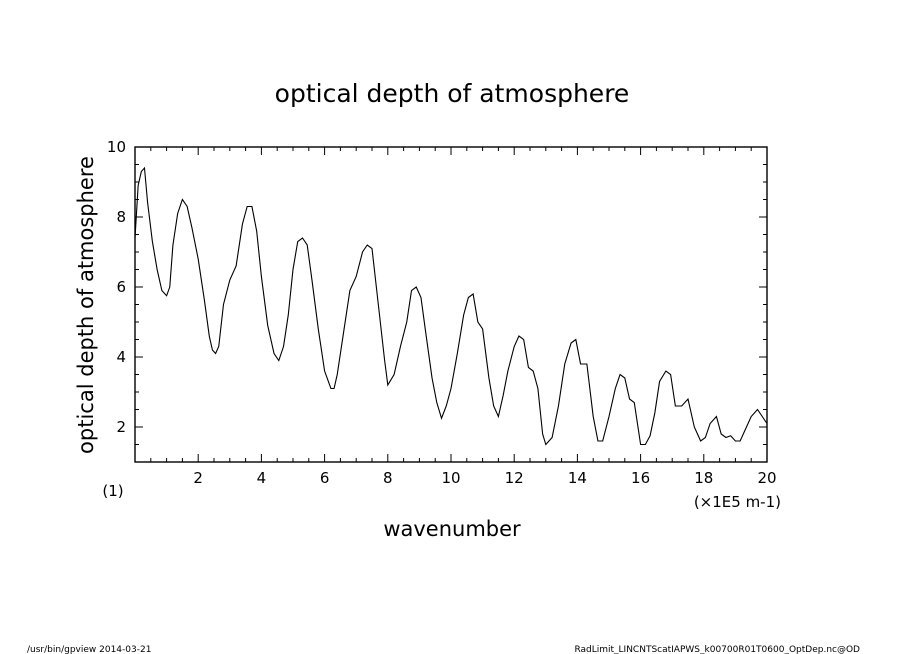 This screenshot has width=904, height=654. I want to click on y-tick-label: 6, so click(121, 287).